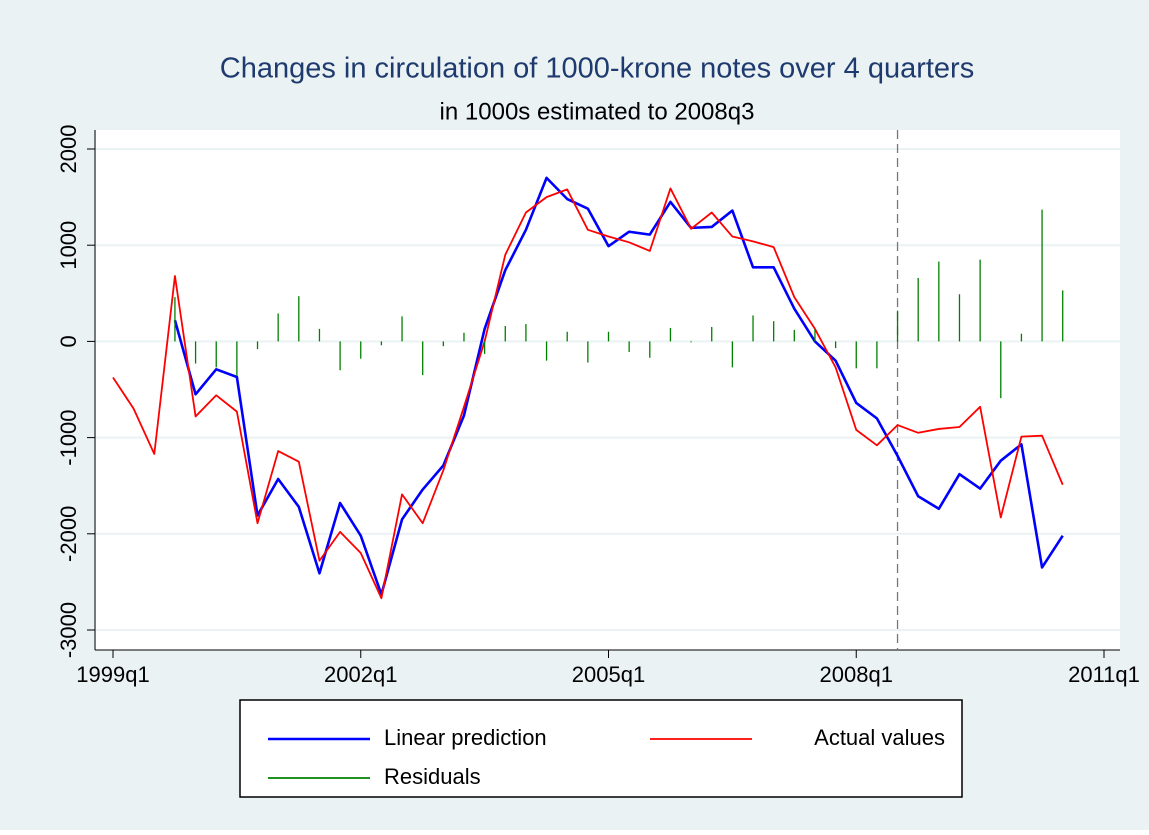  I want to click on x-tick-label: 1999q1, so click(112, 674).